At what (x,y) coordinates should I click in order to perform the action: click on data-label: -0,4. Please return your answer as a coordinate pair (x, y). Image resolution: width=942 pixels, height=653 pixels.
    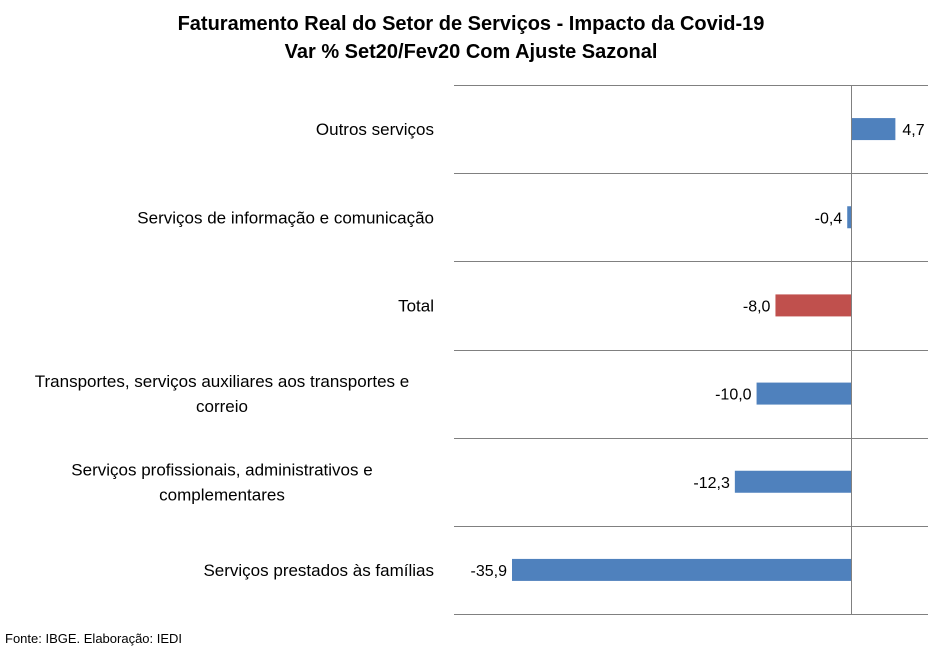
    Looking at the image, I should click on (829, 218).